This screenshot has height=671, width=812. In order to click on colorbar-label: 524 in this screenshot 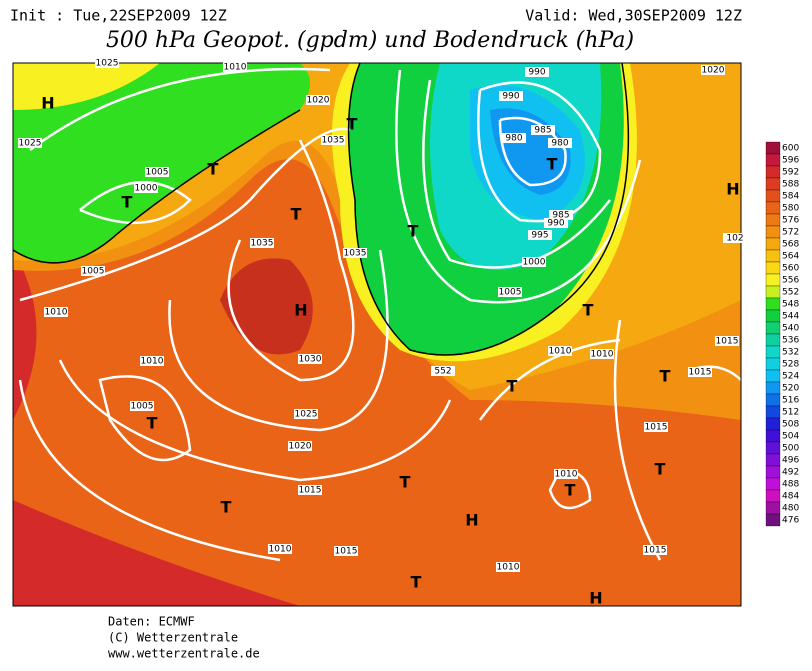, I will do `click(790, 377)`.